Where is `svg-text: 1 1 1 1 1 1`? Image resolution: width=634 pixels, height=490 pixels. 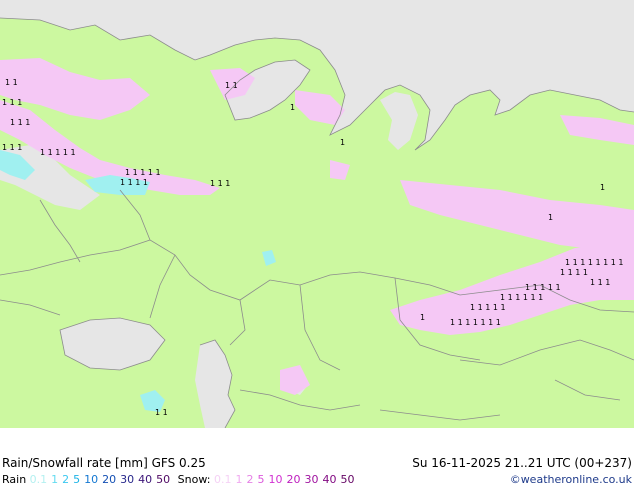 svg-text: 1 1 1 1 1 1 is located at coordinates (521, 297).